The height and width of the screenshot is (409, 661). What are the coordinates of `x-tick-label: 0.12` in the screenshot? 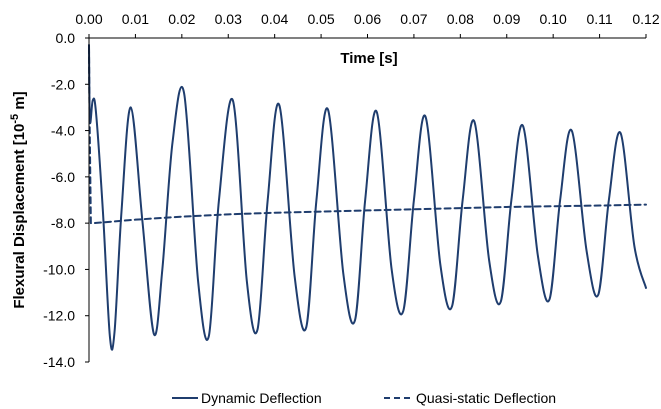 It's located at (645, 19).